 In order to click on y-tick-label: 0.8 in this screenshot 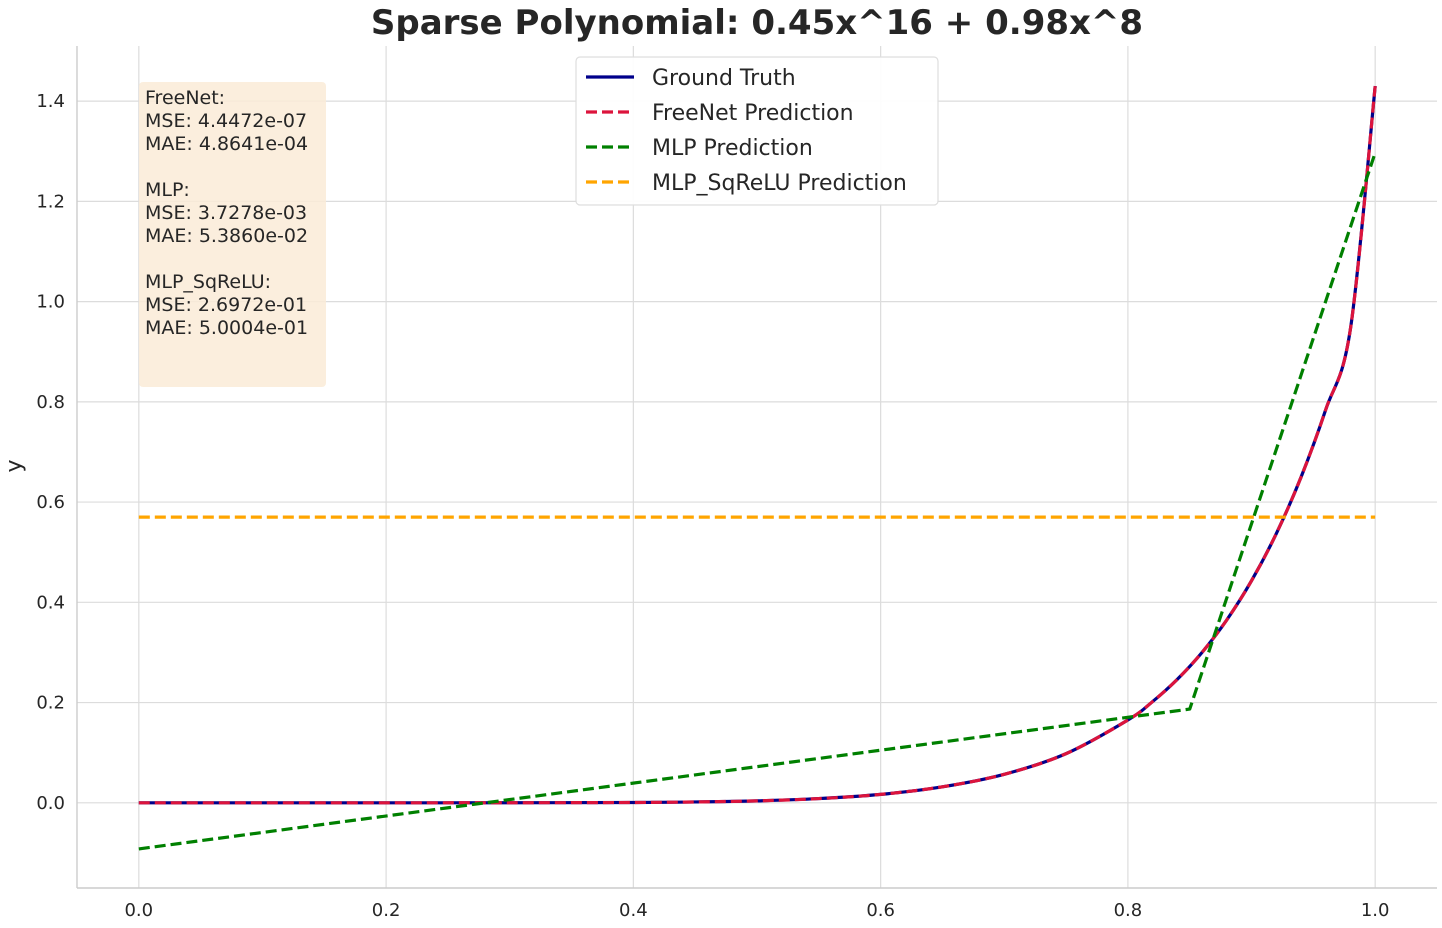, I will do `click(50, 402)`.